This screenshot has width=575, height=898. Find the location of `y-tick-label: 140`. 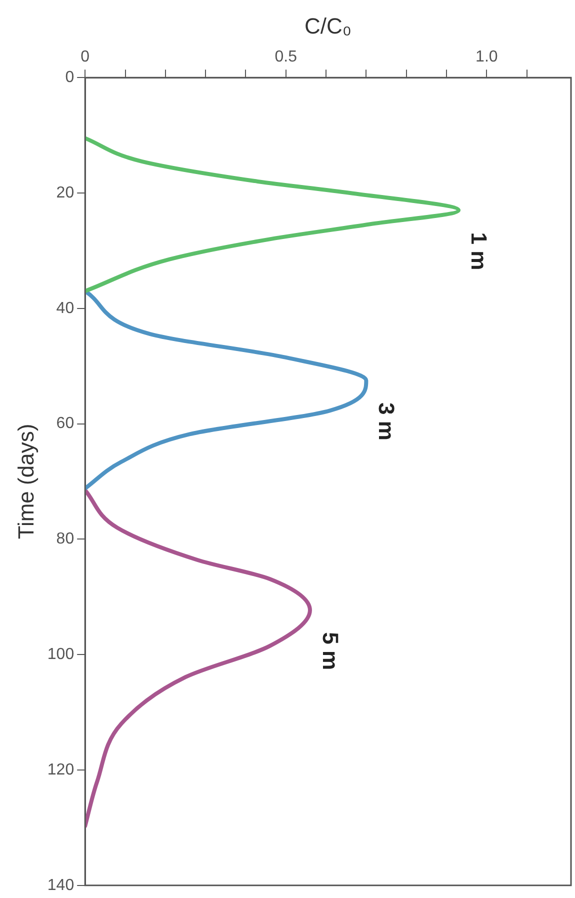

y-tick-label: 140 is located at coordinates (60, 885).